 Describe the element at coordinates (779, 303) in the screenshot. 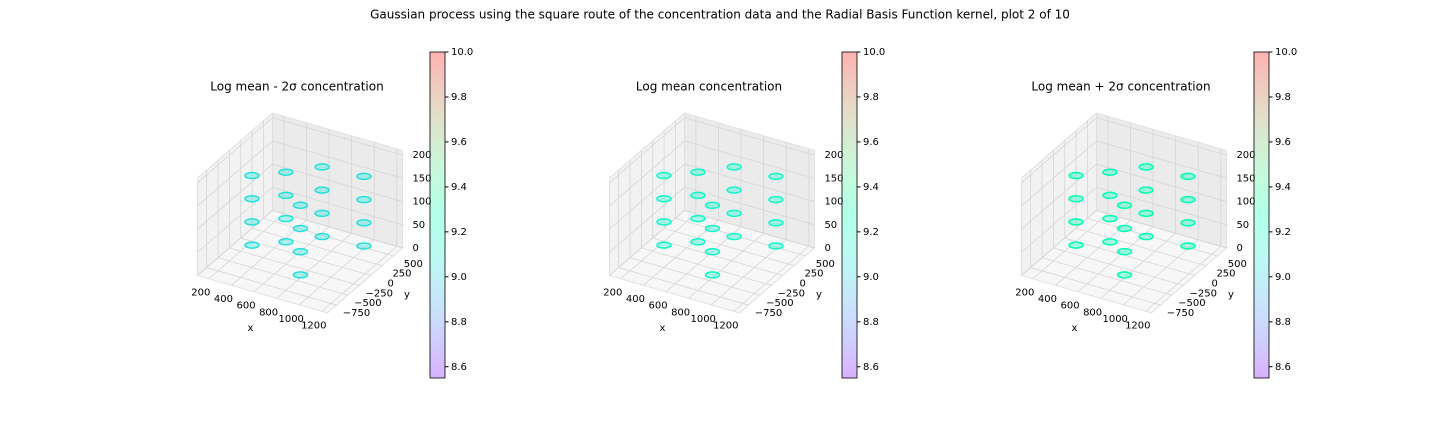

I see `y-tick-label: −500` at that location.